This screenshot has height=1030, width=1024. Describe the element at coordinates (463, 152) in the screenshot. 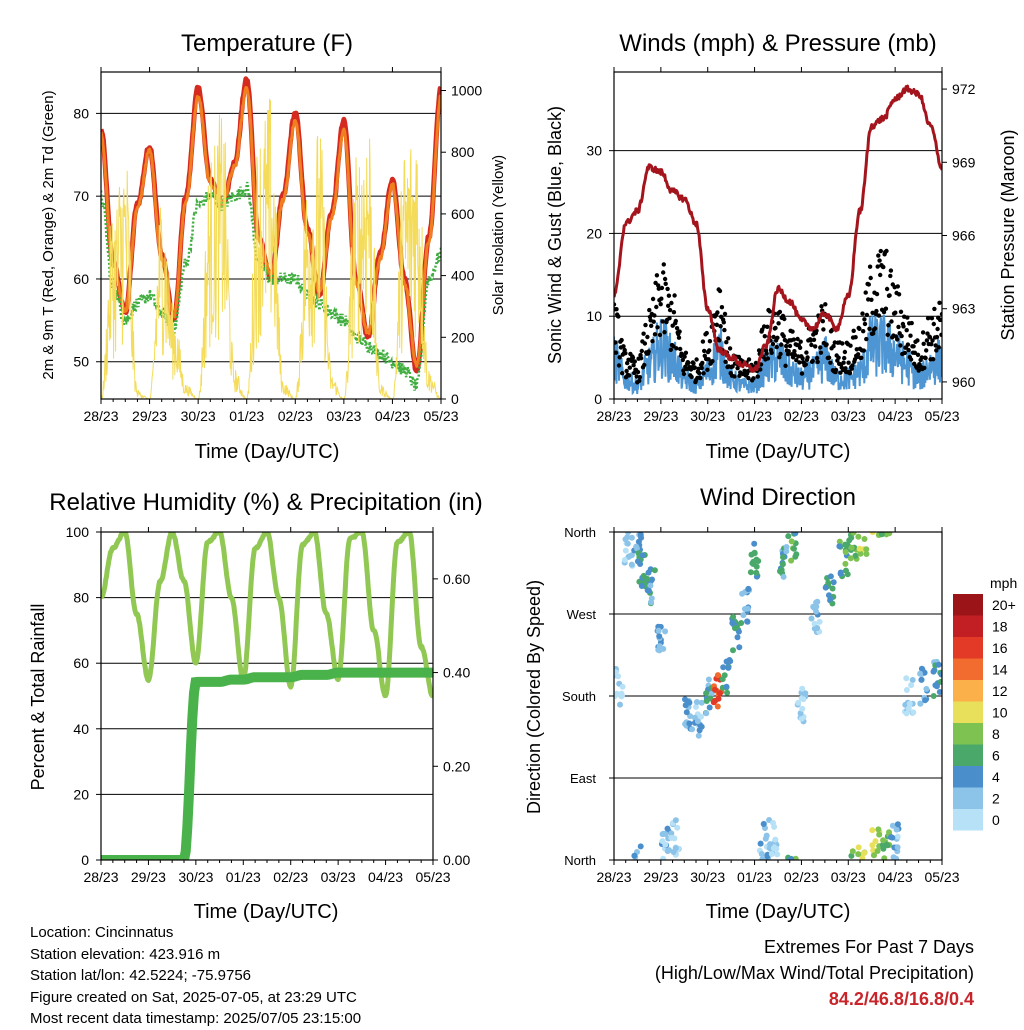

I see `y2-tick-label: 800` at that location.